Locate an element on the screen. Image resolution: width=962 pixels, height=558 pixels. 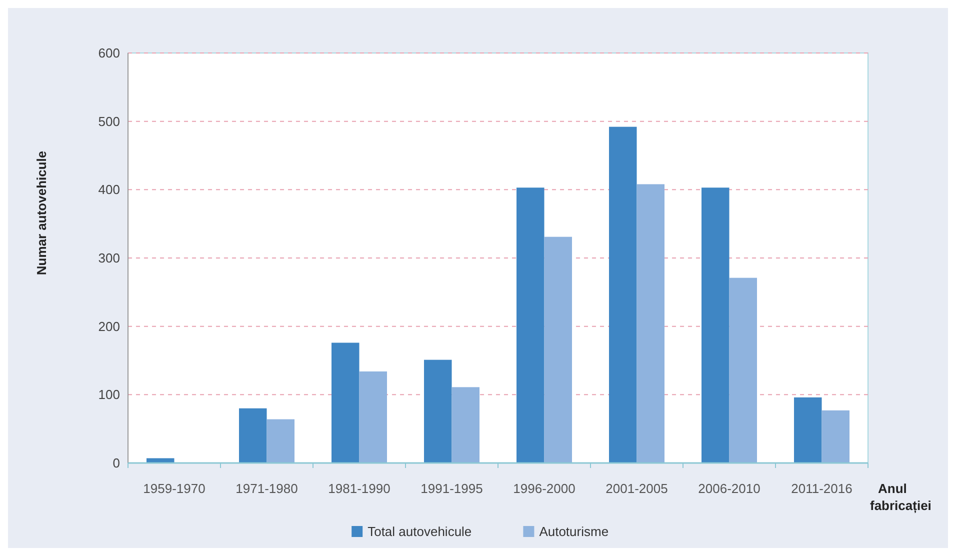
y-tick-label: 100 is located at coordinates (109, 394).